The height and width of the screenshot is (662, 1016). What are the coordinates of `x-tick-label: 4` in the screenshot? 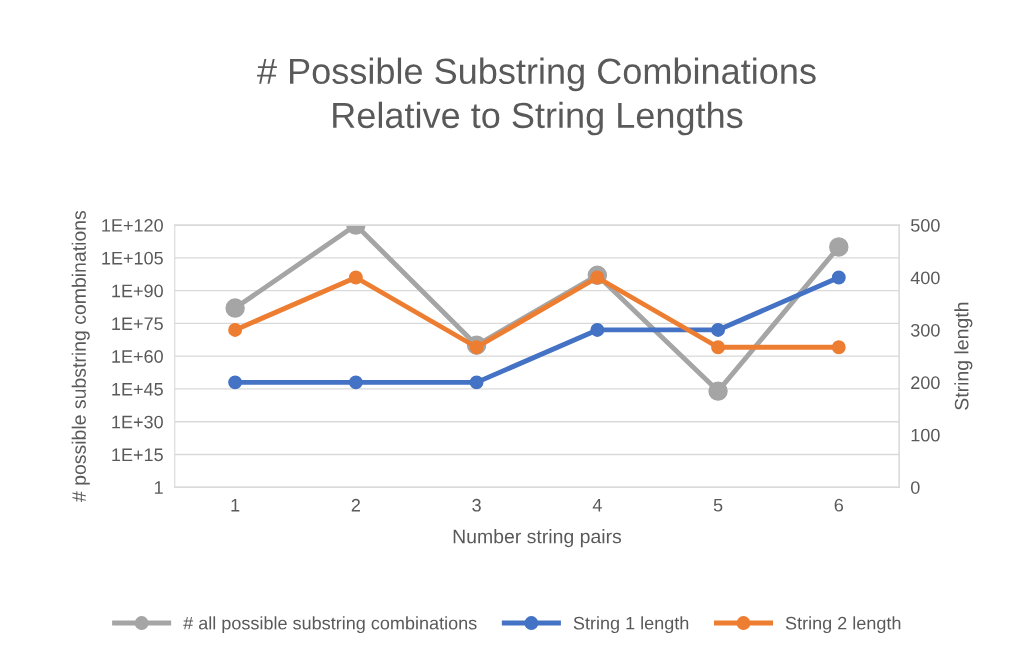 It's located at (597, 505).